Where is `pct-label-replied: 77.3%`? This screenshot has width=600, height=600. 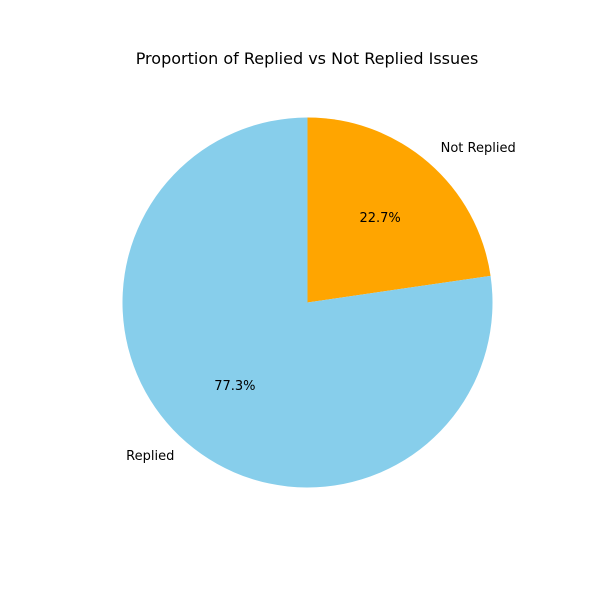 pct-label-replied: 77.3% is located at coordinates (234, 386).